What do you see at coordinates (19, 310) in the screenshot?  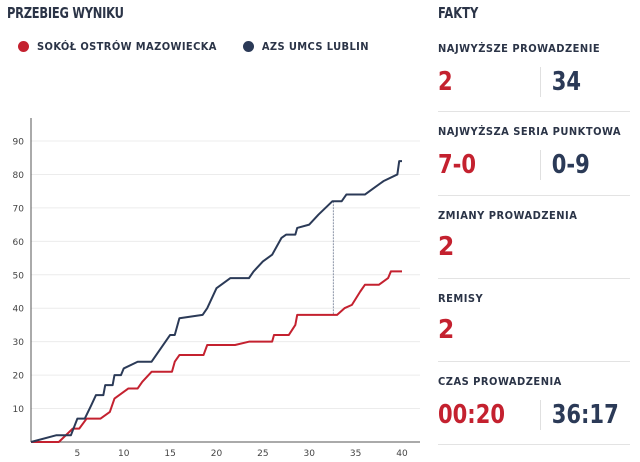 I see `y-tick-label: 40` at bounding box center [19, 310].